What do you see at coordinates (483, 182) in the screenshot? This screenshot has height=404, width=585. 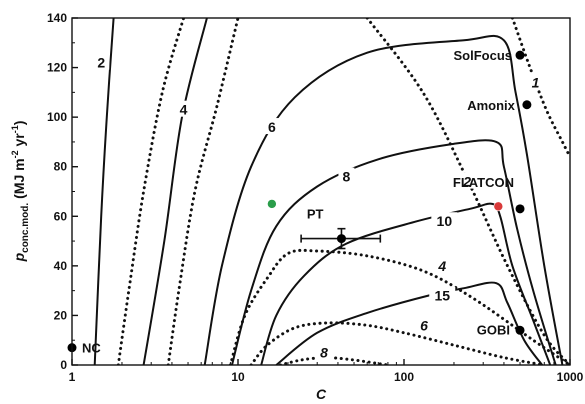 I see `data-point-label-flatcon: FLATCON` at bounding box center [483, 182].